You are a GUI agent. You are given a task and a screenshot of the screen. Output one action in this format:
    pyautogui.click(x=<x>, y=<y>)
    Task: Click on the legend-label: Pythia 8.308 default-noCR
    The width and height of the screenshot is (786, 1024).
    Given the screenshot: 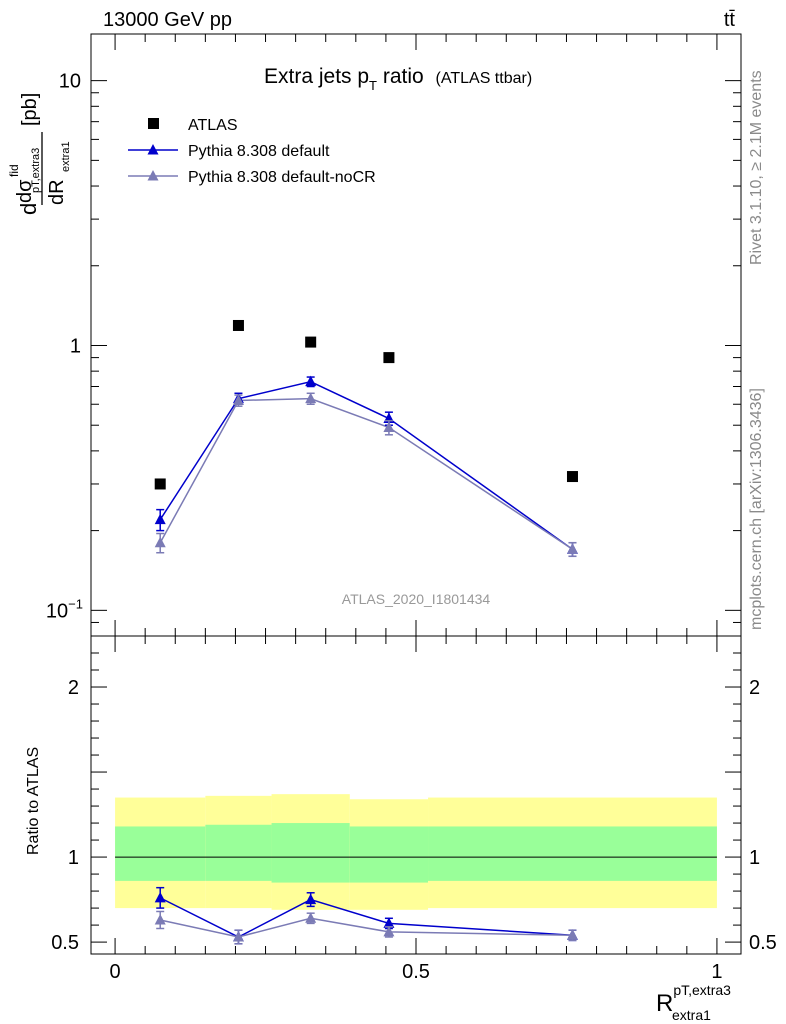 What is the action you would take?
    pyautogui.click(x=282, y=177)
    